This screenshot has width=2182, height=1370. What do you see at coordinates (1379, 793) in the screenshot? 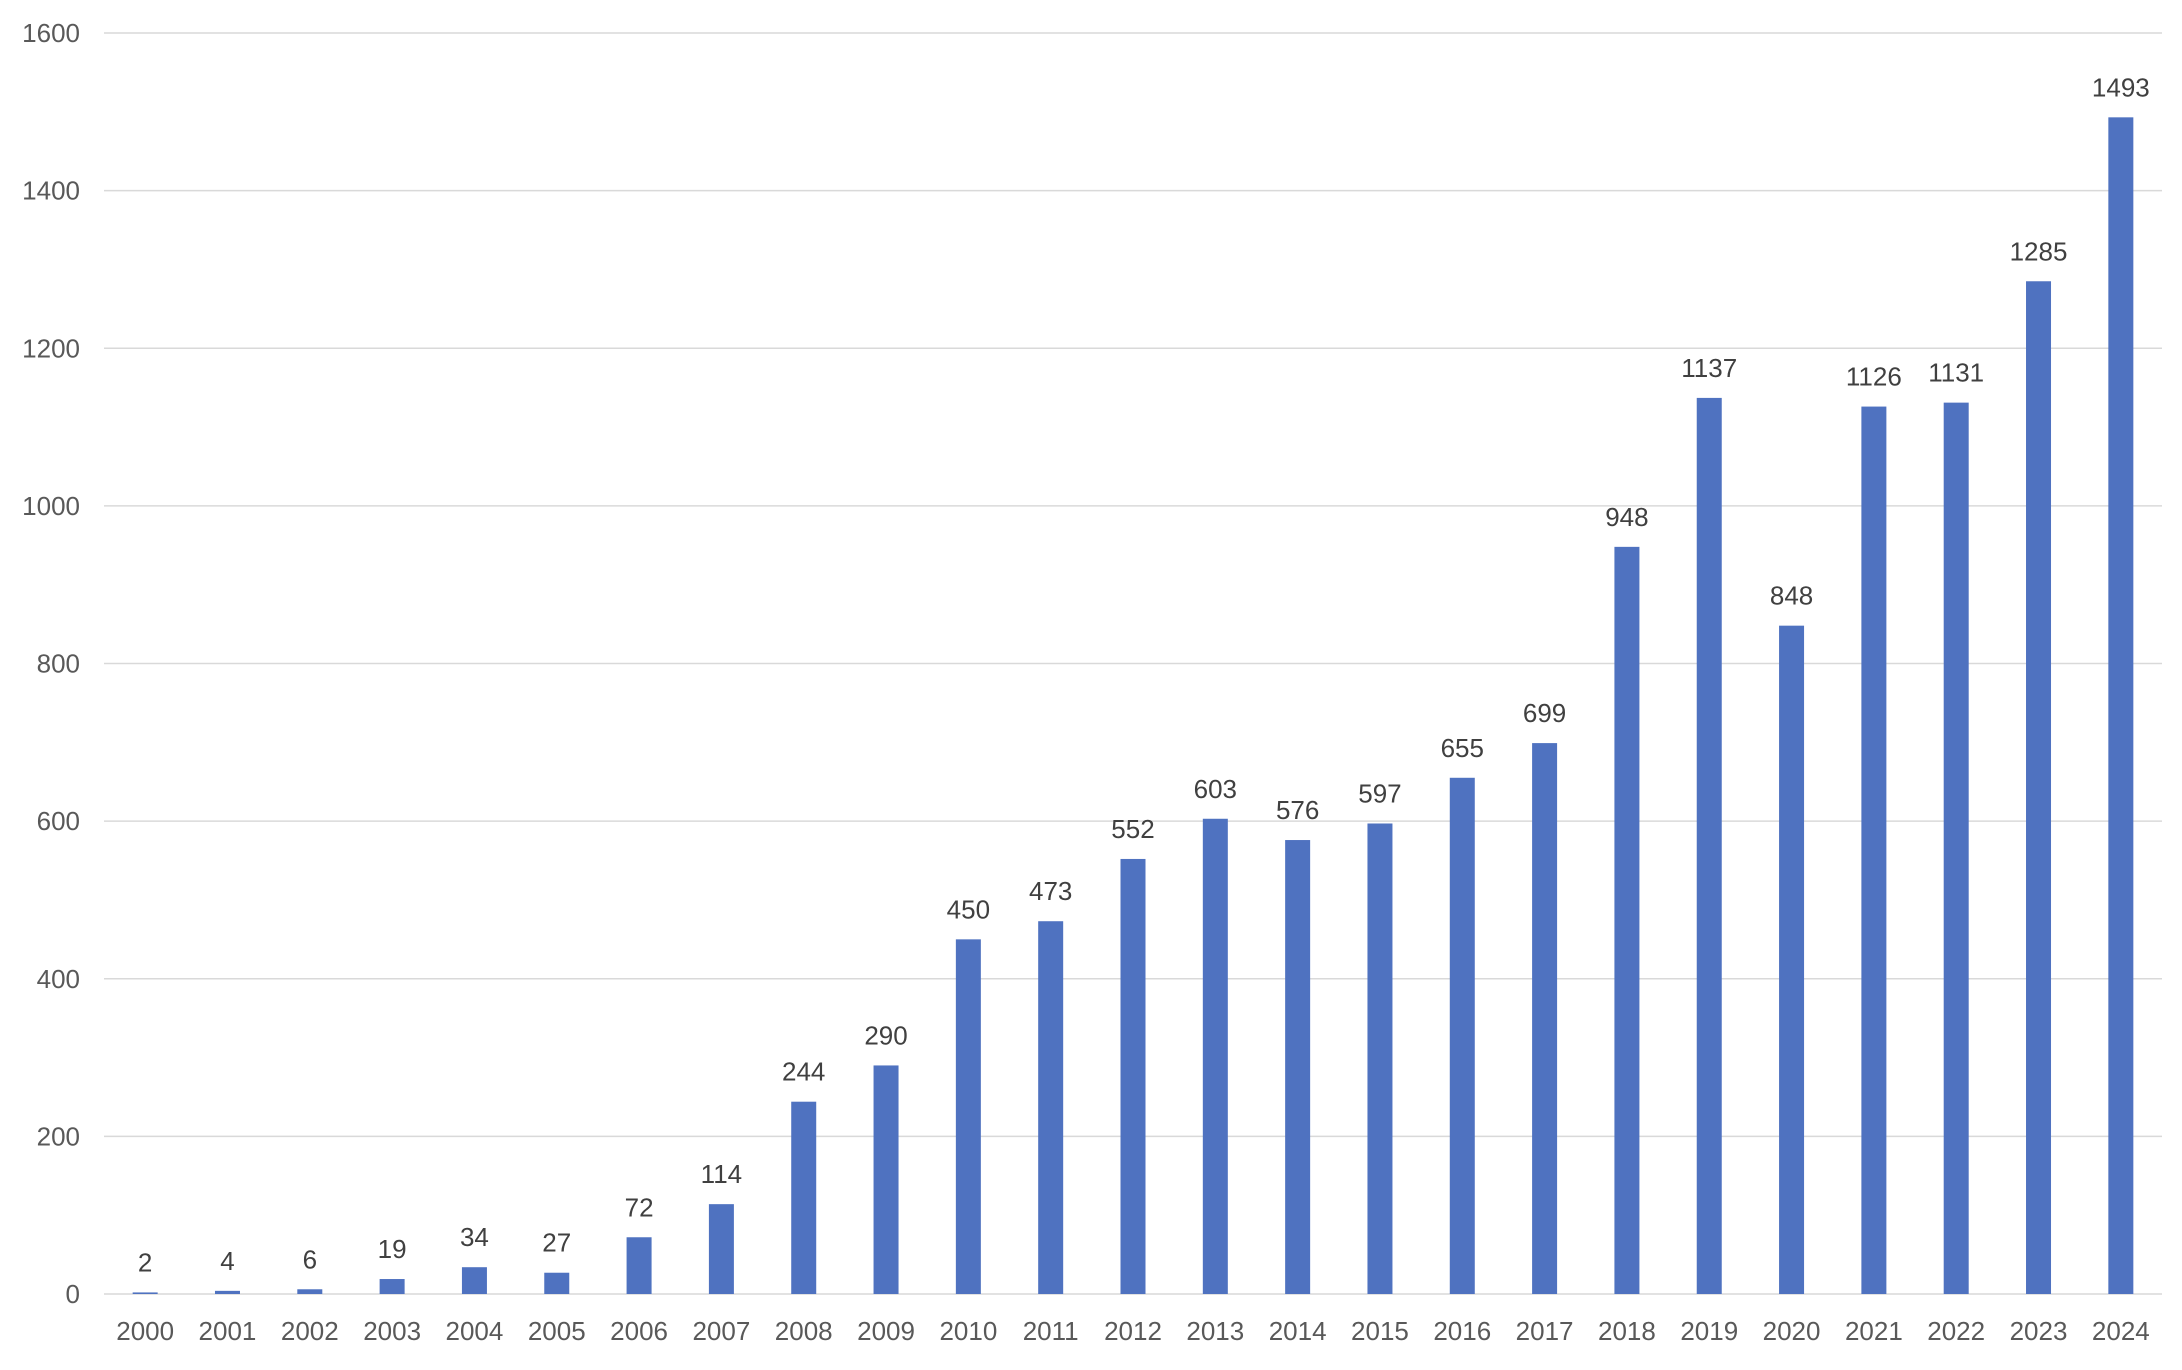
I see `data-label: 597` at bounding box center [1379, 793].